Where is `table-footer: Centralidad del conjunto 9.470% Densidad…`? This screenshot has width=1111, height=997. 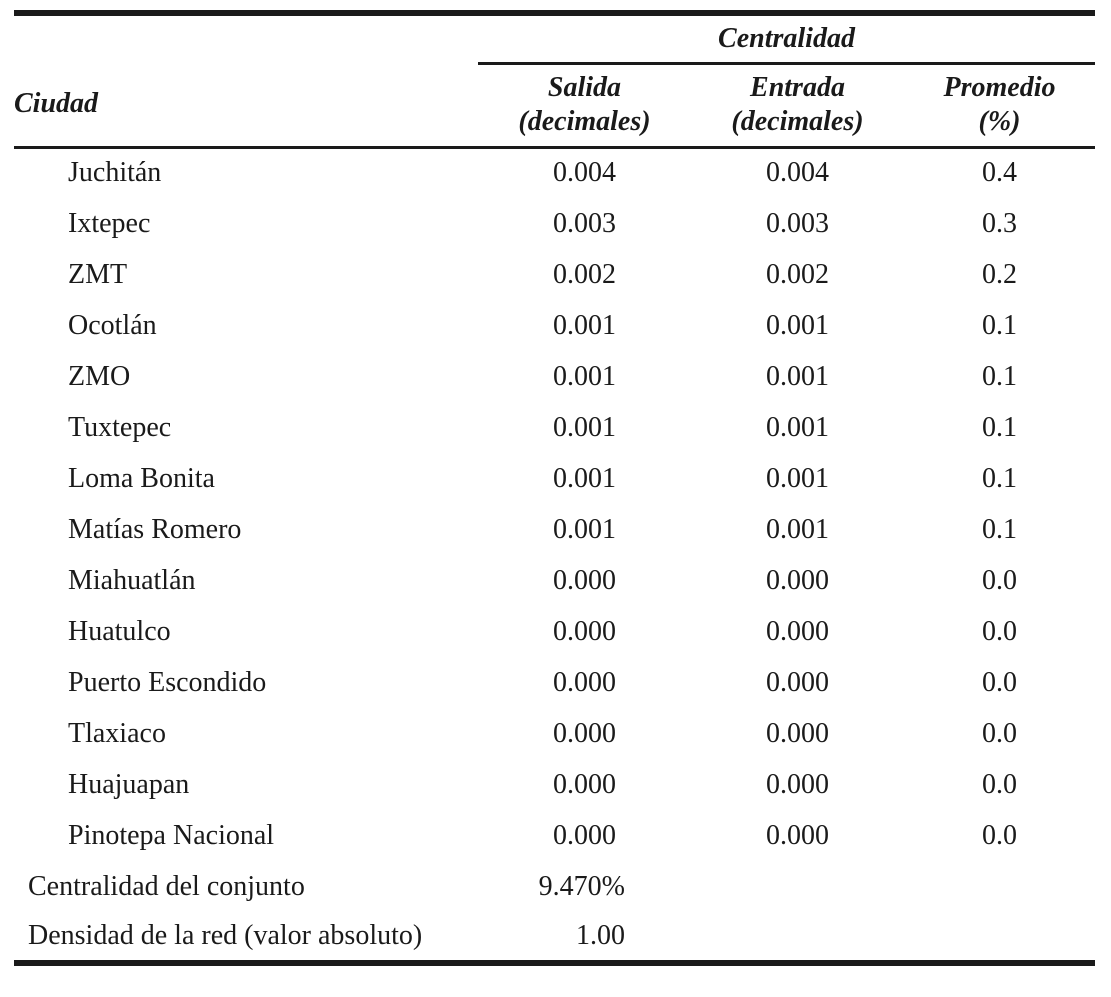 table-footer: Centralidad del conjunto 9.470% Densidad… is located at coordinates (554, 912).